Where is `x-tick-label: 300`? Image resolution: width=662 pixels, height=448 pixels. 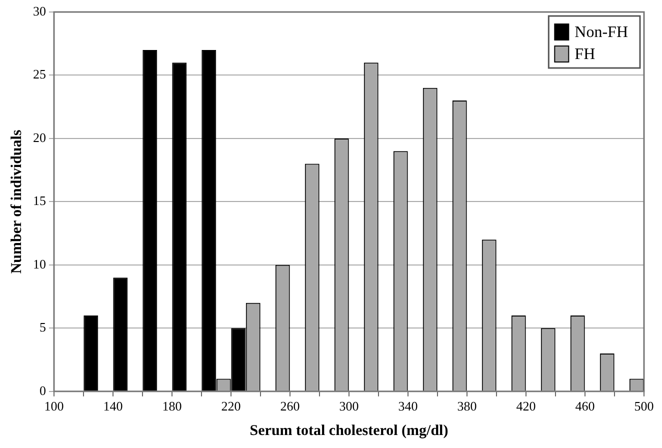
x-tick-label: 300 is located at coordinates (349, 406).